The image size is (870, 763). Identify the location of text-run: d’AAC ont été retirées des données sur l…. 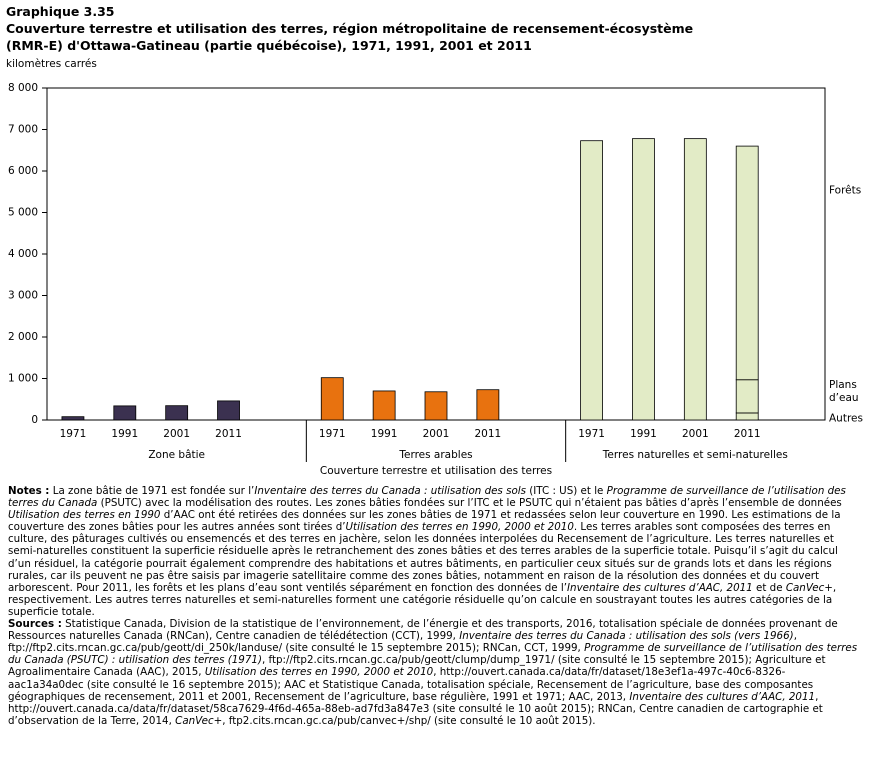
(424, 521).